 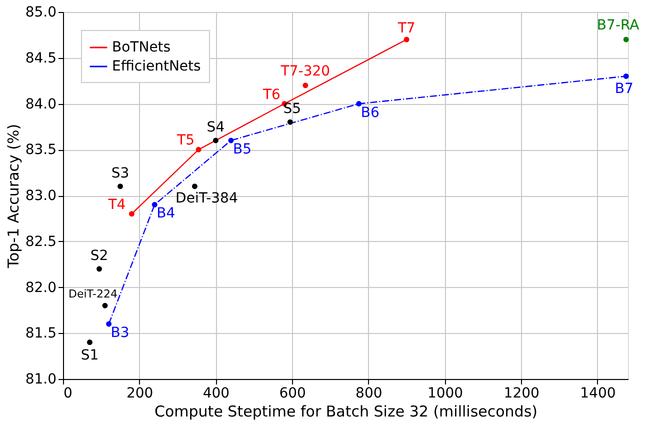 I want to click on annotation: B4, so click(x=166, y=214).